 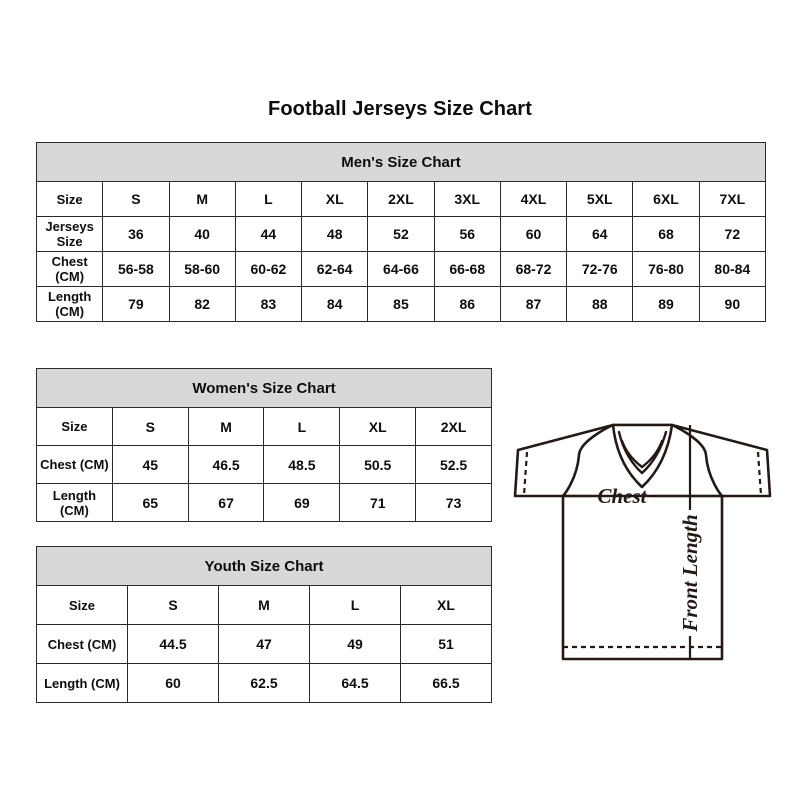 What do you see at coordinates (600, 269) in the screenshot?
I see `data-cell: 72-76` at bounding box center [600, 269].